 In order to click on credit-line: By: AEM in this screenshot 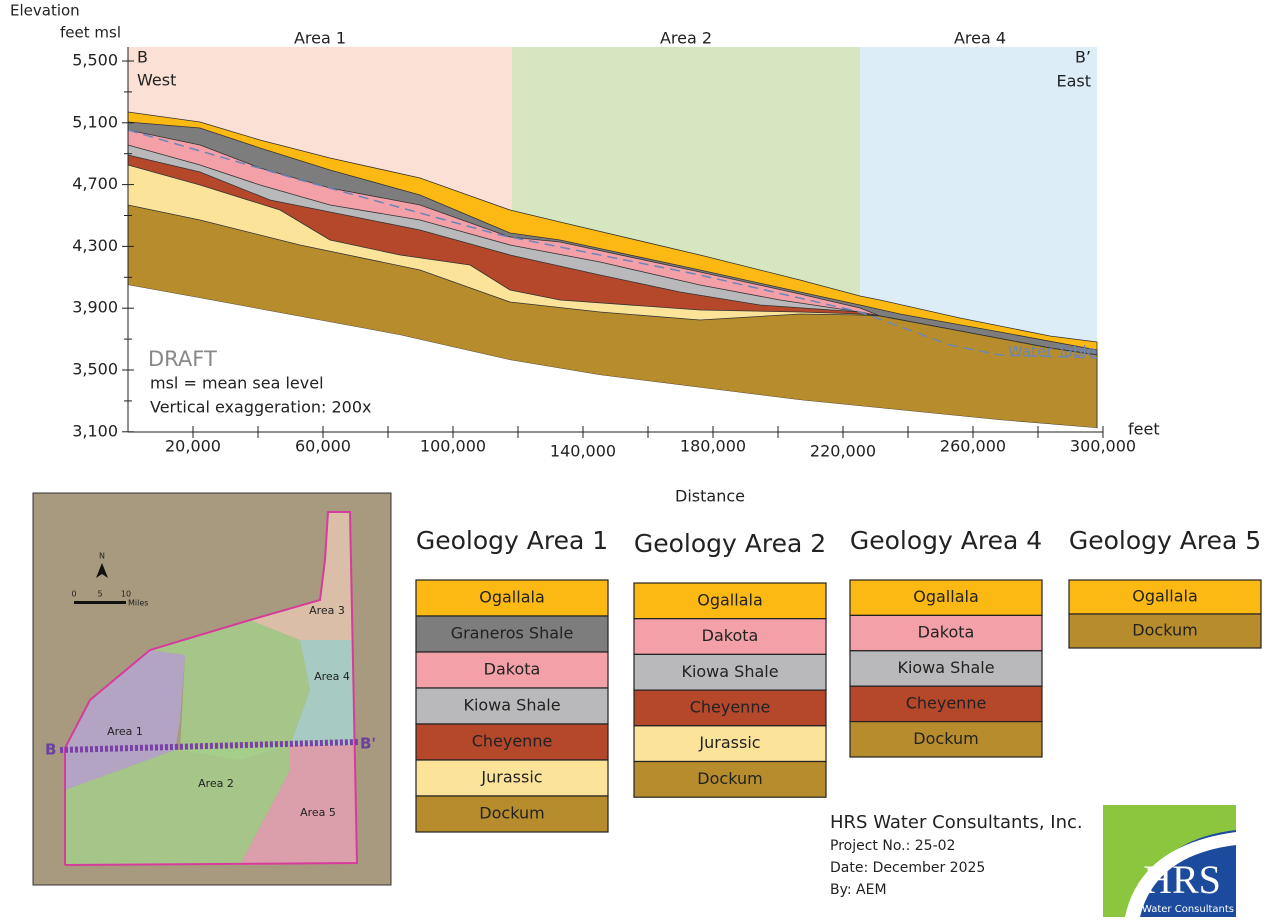, I will do `click(858, 890)`.